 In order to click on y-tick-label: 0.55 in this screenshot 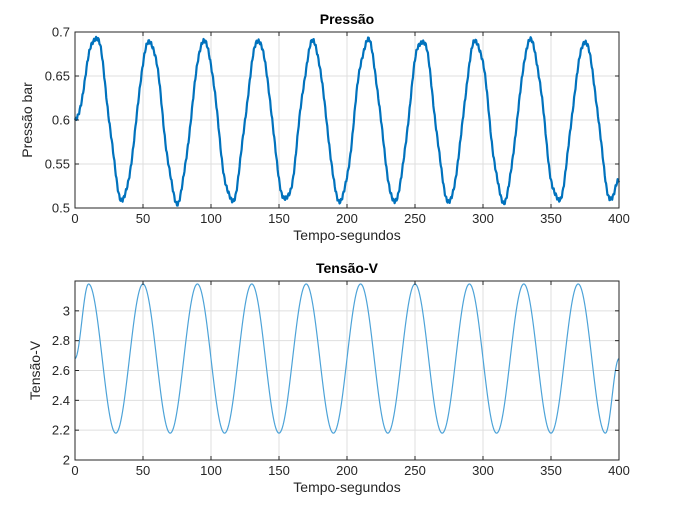, I will do `click(57, 164)`.